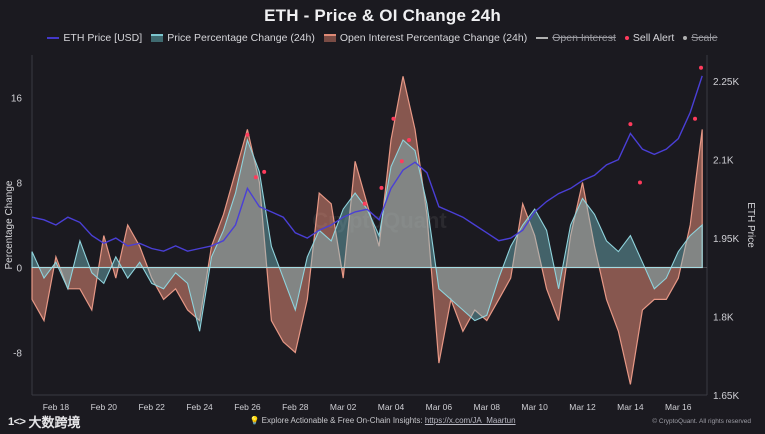 Image resolution: width=765 pixels, height=434 pixels. I want to click on x-tick-label: Feb 24, so click(199, 407).